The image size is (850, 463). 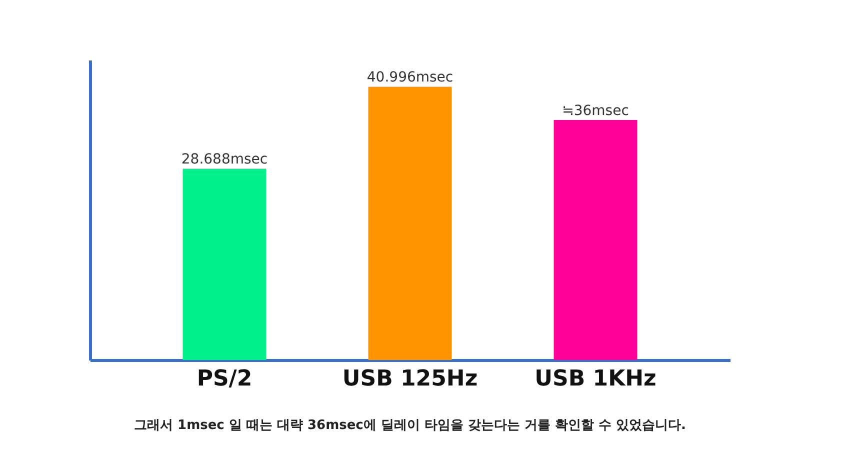 I want to click on x-tick-label: PS/2, so click(x=224, y=379).